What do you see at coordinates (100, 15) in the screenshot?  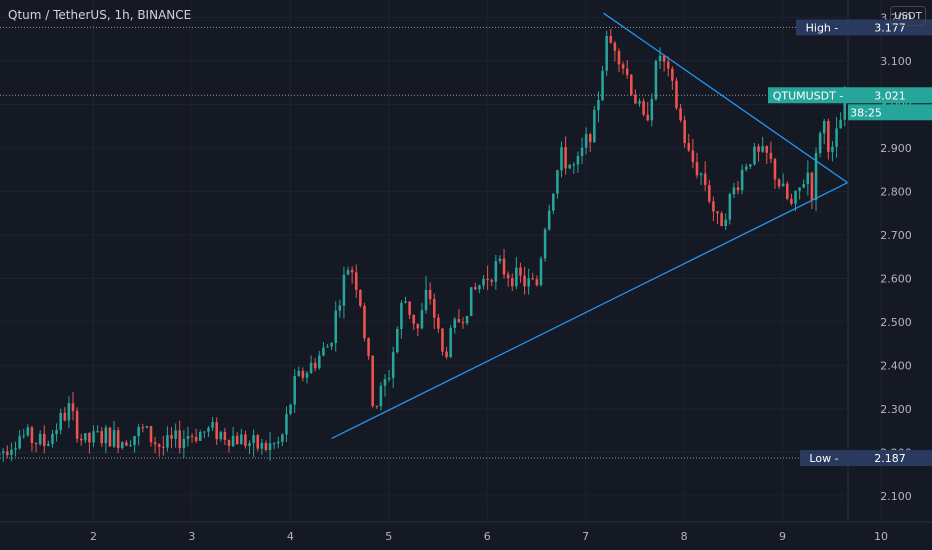 I see `symbol-title: Qtum / TetherUS, 1h, BINANCE` at bounding box center [100, 15].